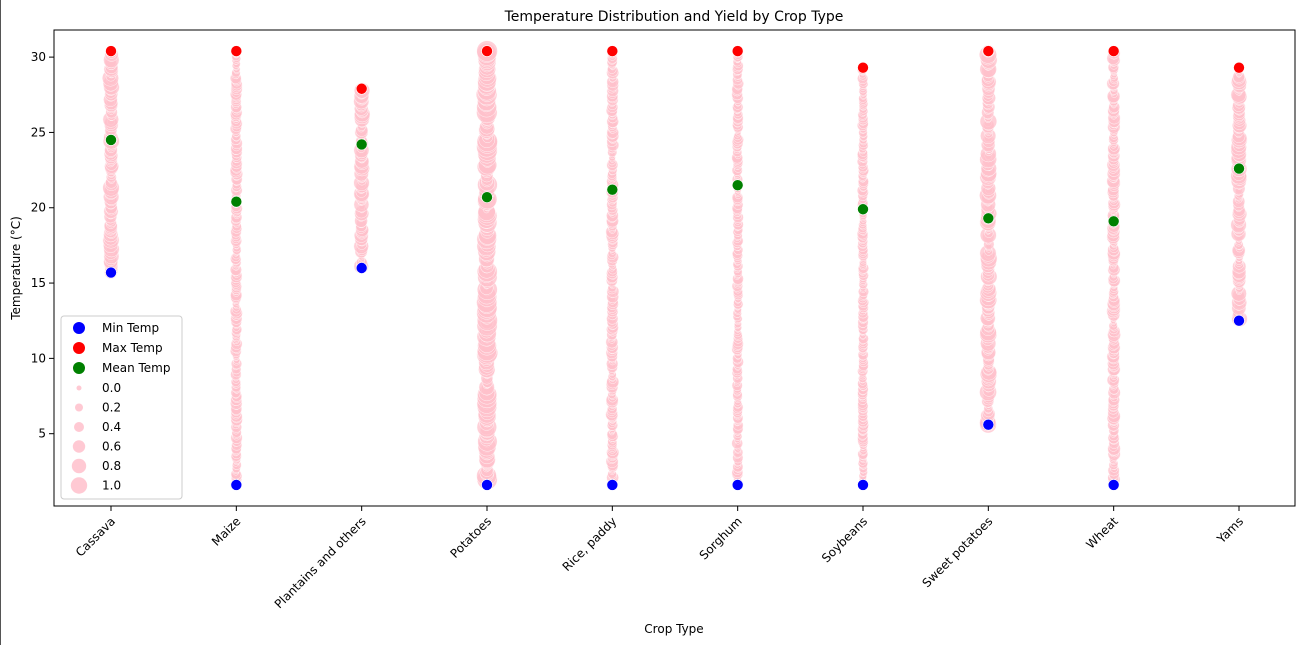  What do you see at coordinates (38, 208) in the screenshot?
I see `y-tick-label: 20` at bounding box center [38, 208].